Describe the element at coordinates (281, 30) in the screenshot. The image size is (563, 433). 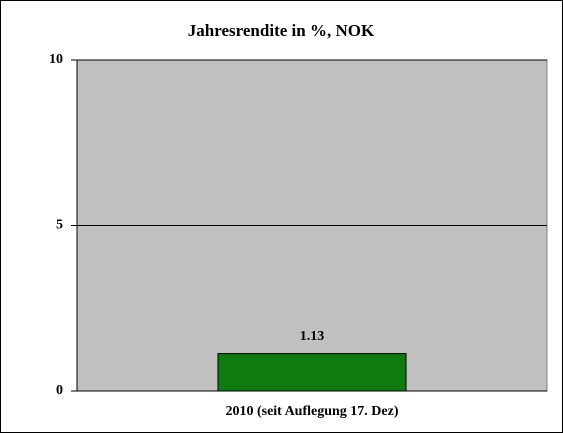
I see `chart-title: Jahresrendite in %, NOK` at that location.